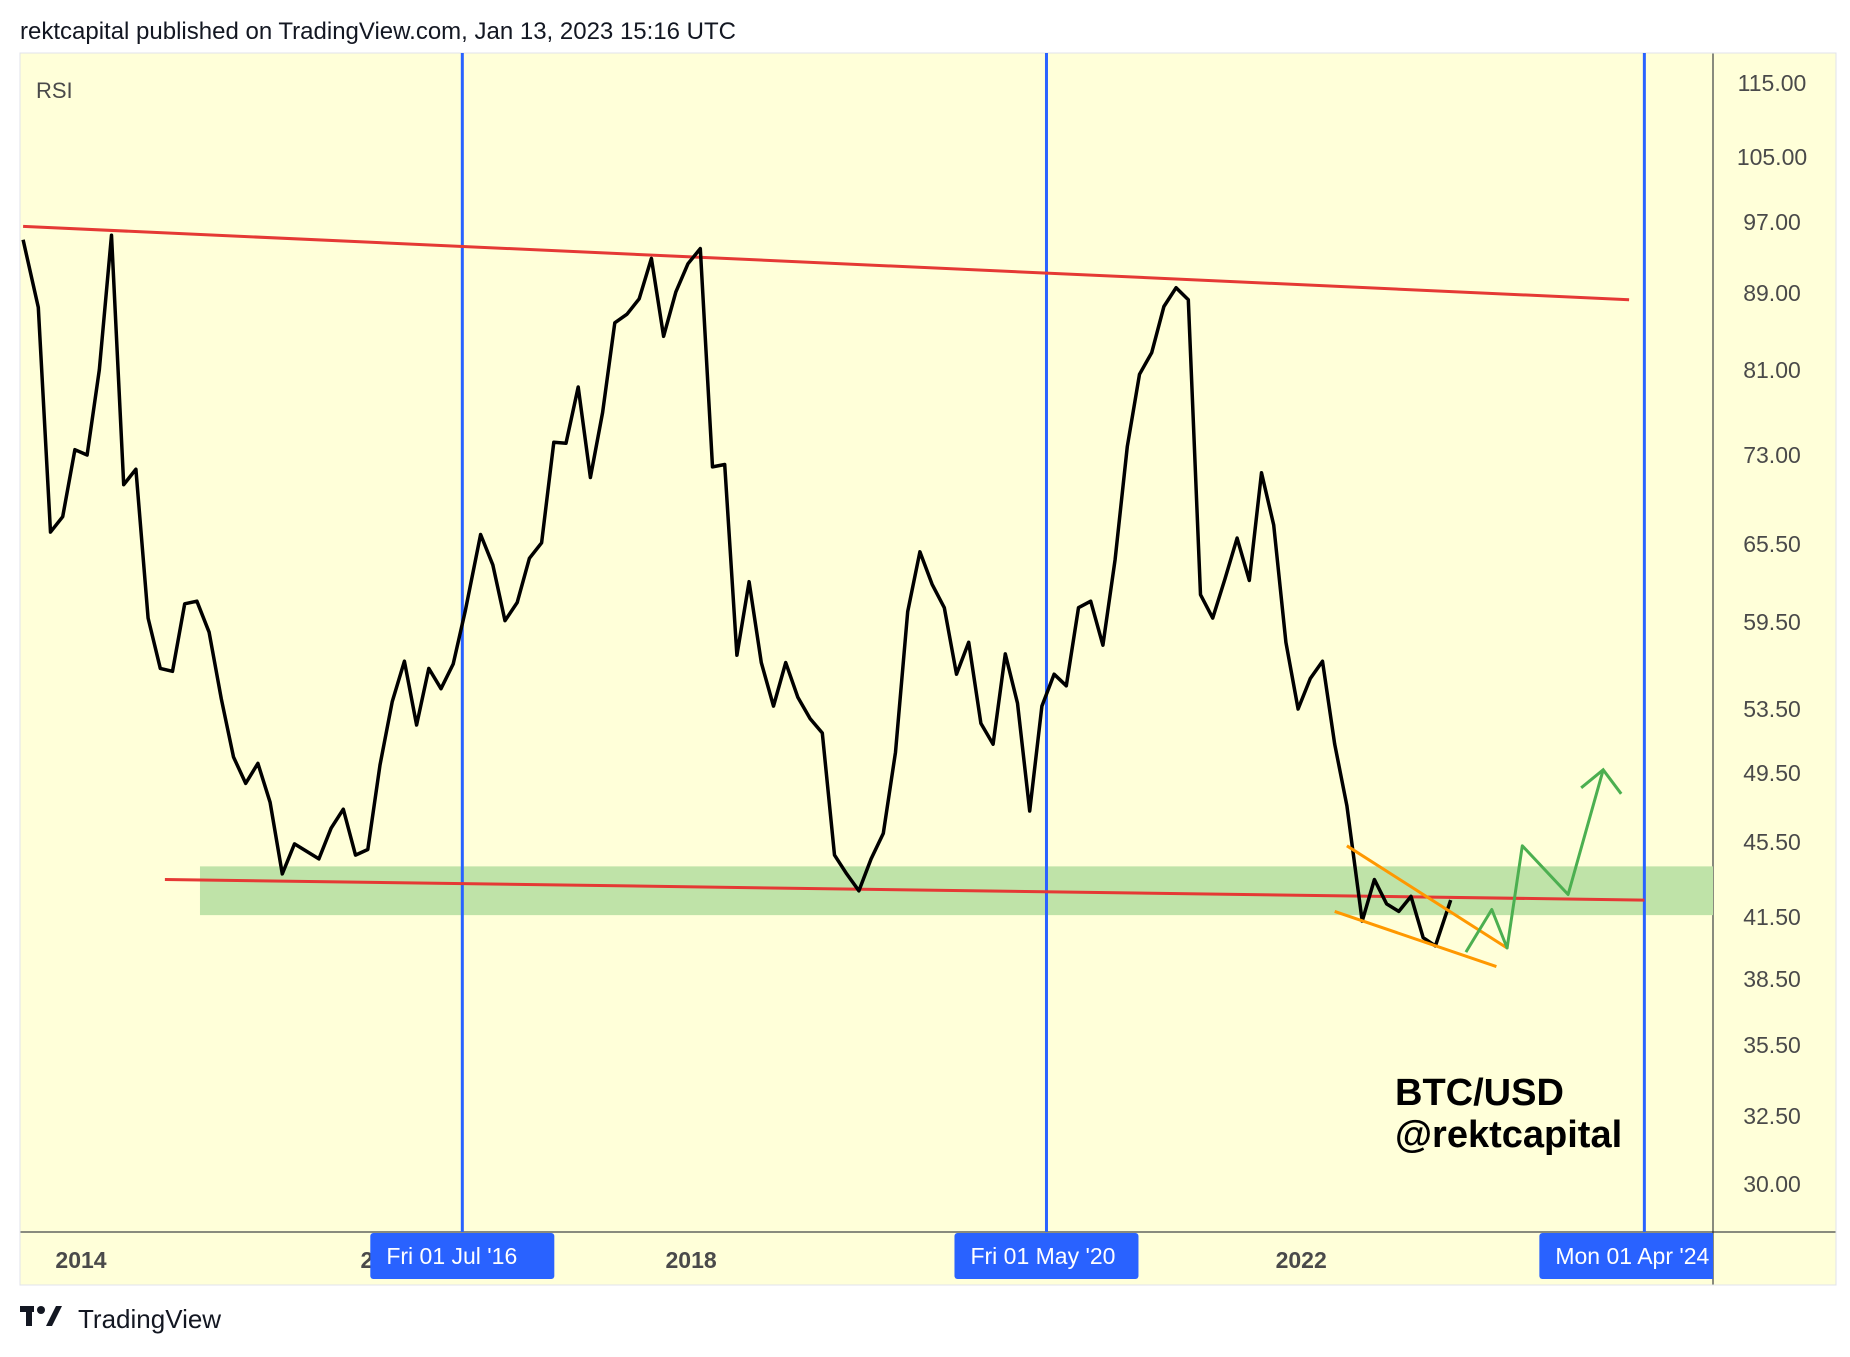 The image size is (1850, 1357). Describe the element at coordinates (1772, 709) in the screenshot. I see `y-tick-label: 53.50` at that location.